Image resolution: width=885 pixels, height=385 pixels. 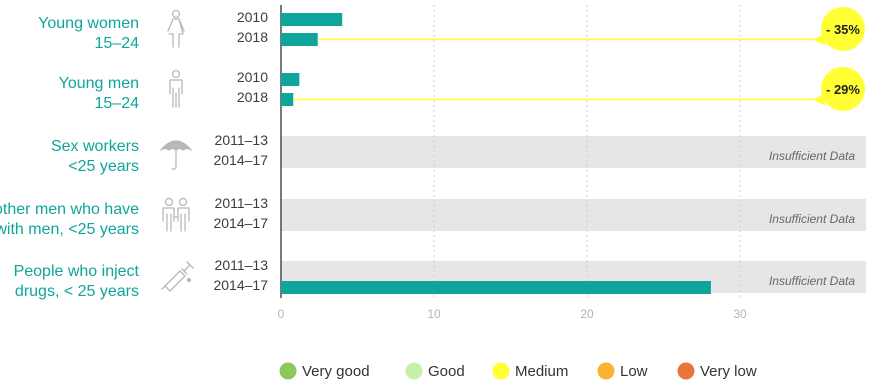 I want to click on group-label: Gay and other men who have, so click(x=69, y=209).